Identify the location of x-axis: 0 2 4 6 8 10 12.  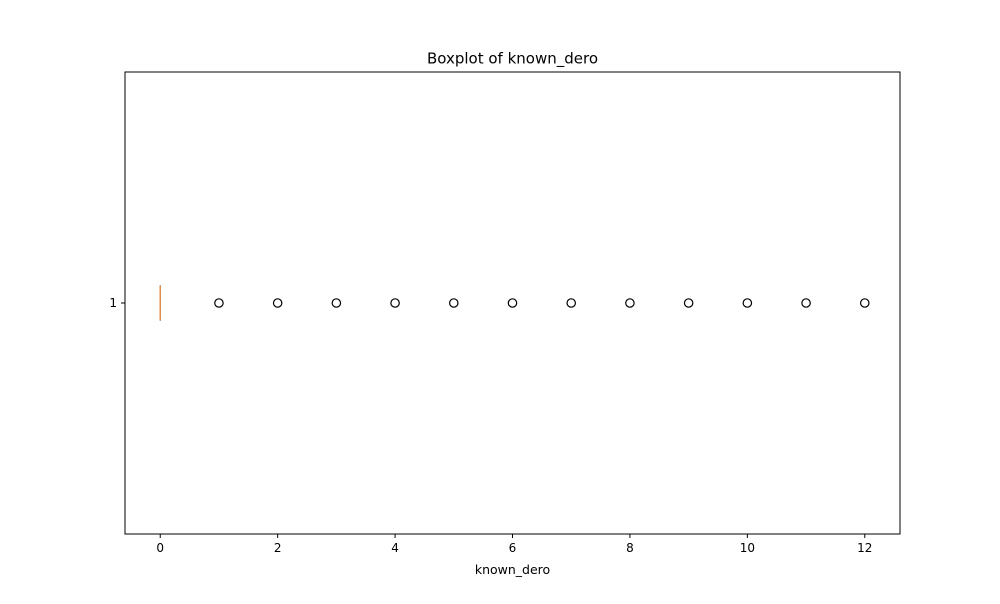
(514, 544).